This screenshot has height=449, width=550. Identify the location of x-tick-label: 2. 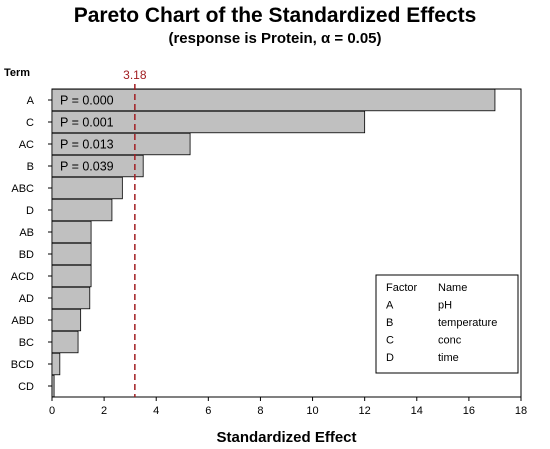
(104, 411).